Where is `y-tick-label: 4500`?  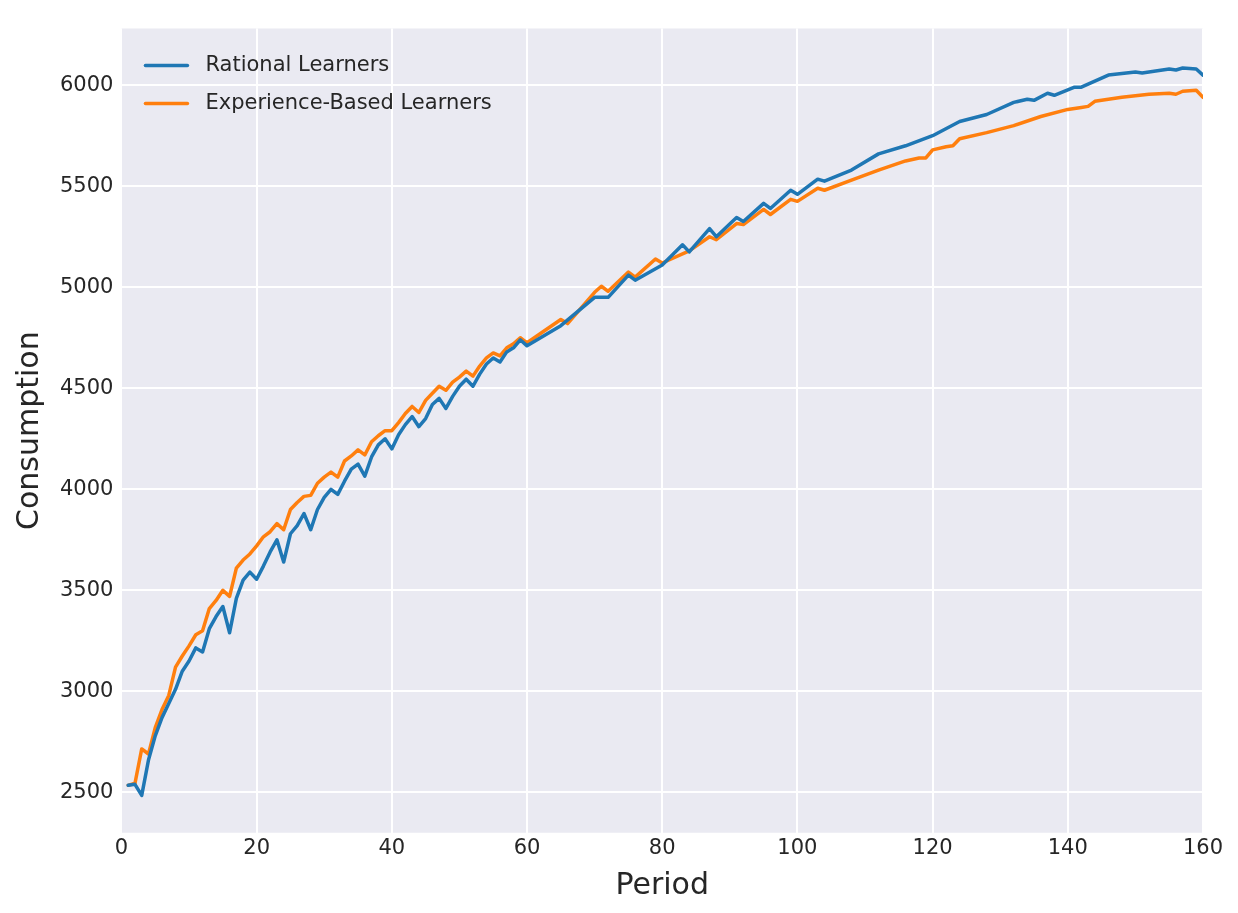
y-tick-label: 4500 is located at coordinates (86, 386).